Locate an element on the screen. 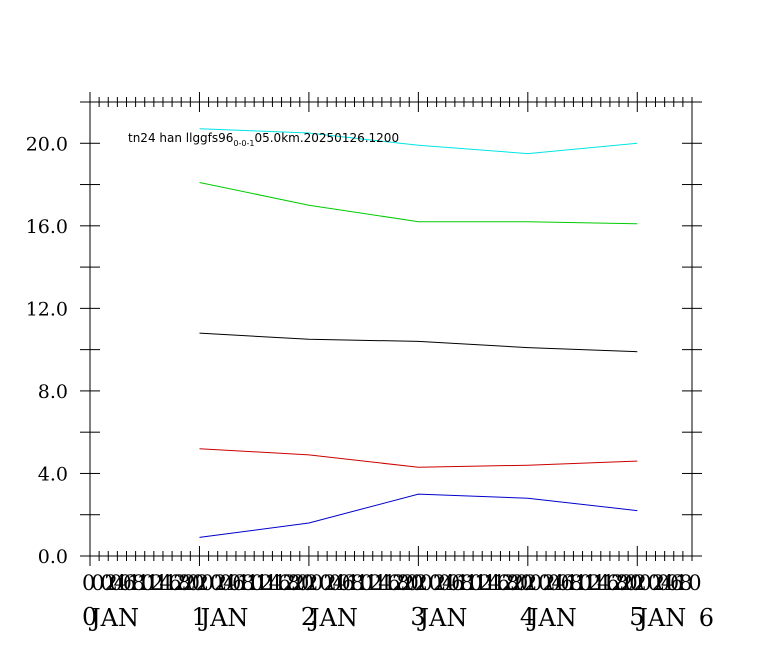 The width and height of the screenshot is (768, 662). x-day-label: 2 is located at coordinates (308, 617).